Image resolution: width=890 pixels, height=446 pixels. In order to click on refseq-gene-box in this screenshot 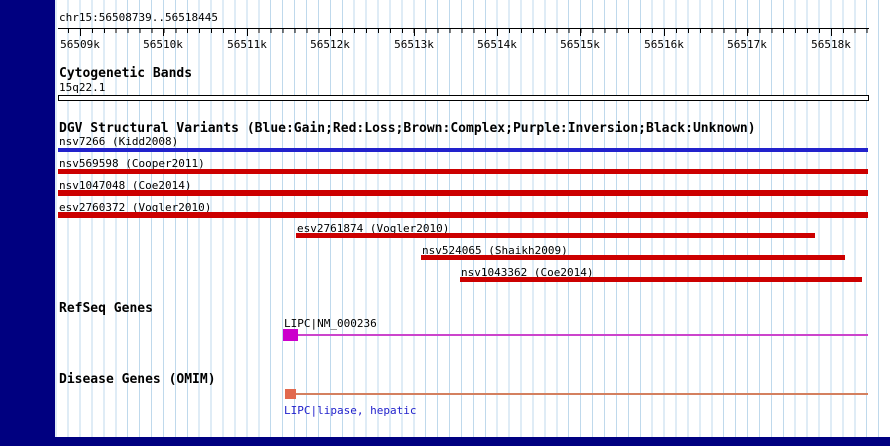, I will do `click(290, 335)`.